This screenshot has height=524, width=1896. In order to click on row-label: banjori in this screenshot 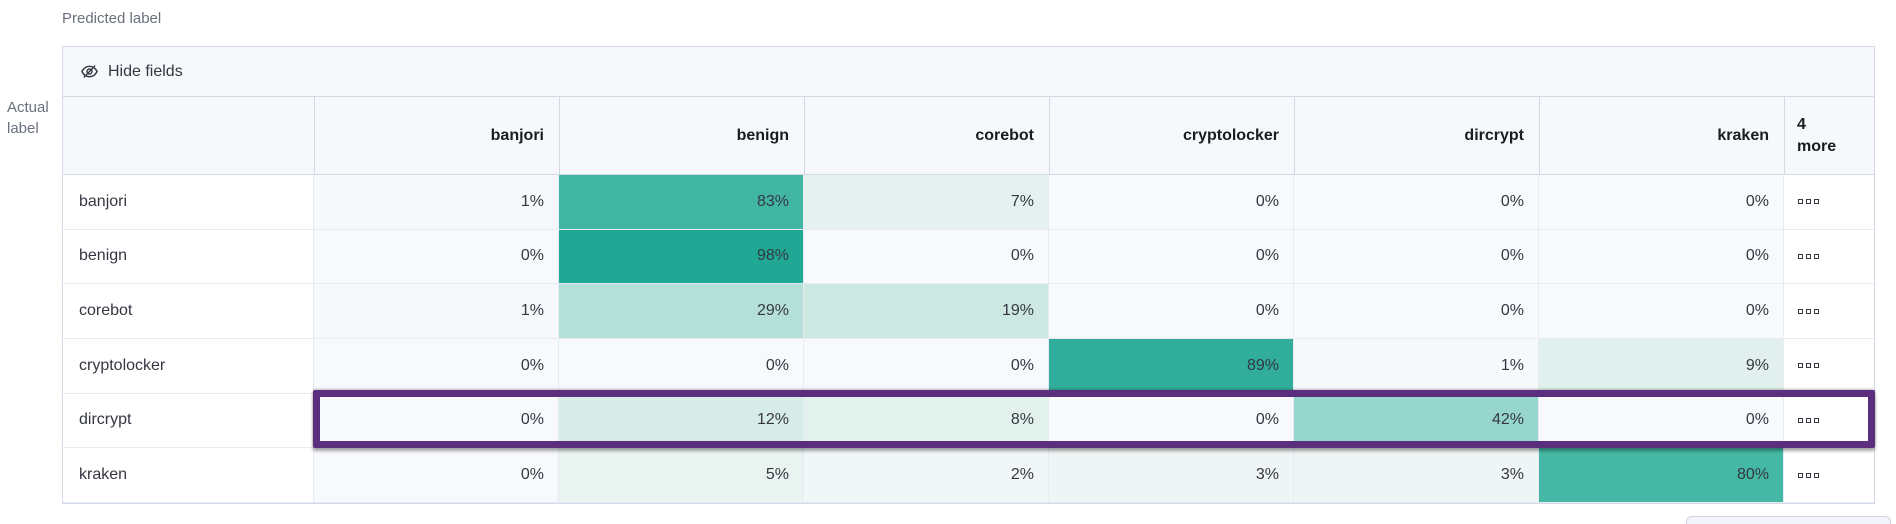, I will do `click(188, 202)`.